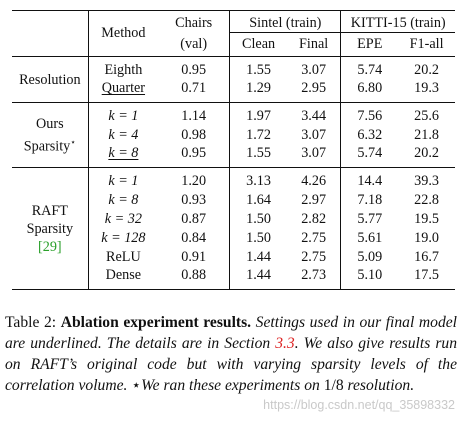  I want to click on f1all-cell-text: 17.5, so click(426, 275).